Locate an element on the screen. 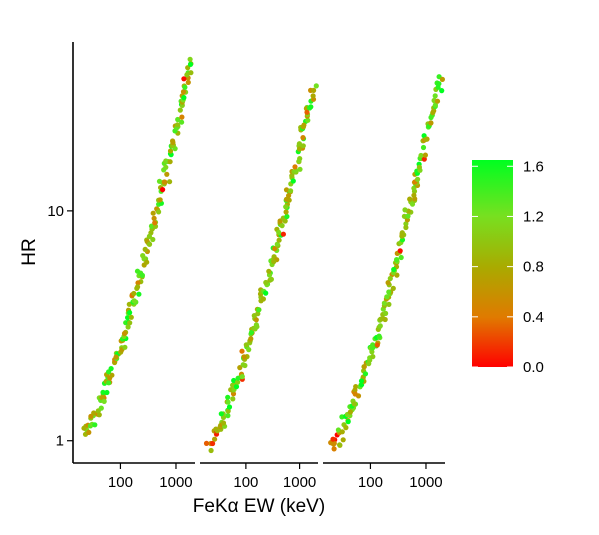 This screenshot has width=599, height=535. x-axis-title: FeKα EW (keV) is located at coordinates (259, 506).